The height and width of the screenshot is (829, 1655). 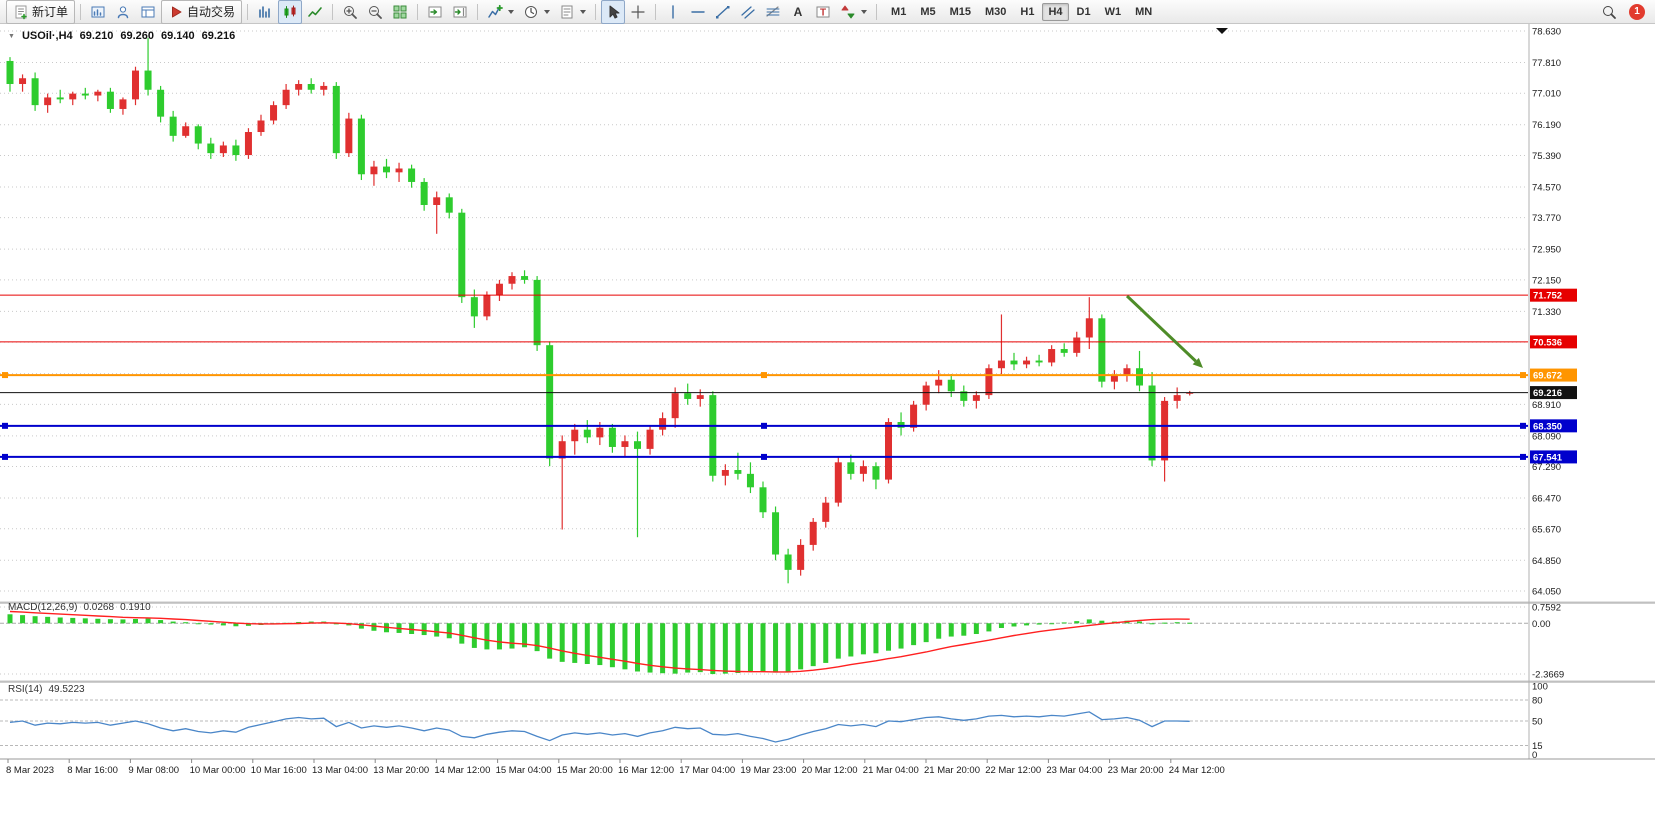 I want to click on arrows-button, so click(x=853, y=12).